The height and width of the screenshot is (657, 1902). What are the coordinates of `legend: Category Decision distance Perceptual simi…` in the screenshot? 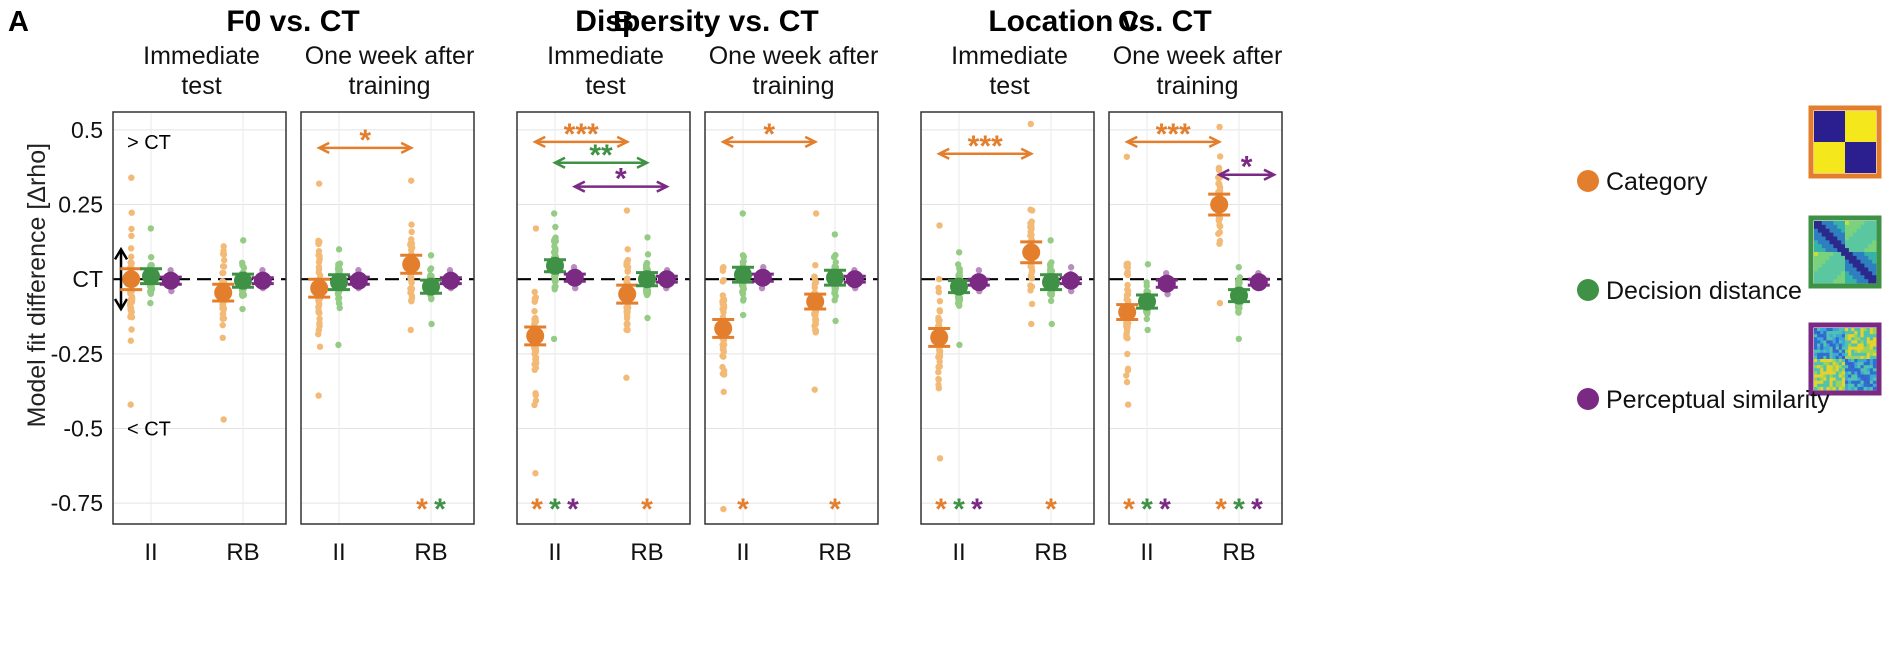 It's located at (1729, 259).